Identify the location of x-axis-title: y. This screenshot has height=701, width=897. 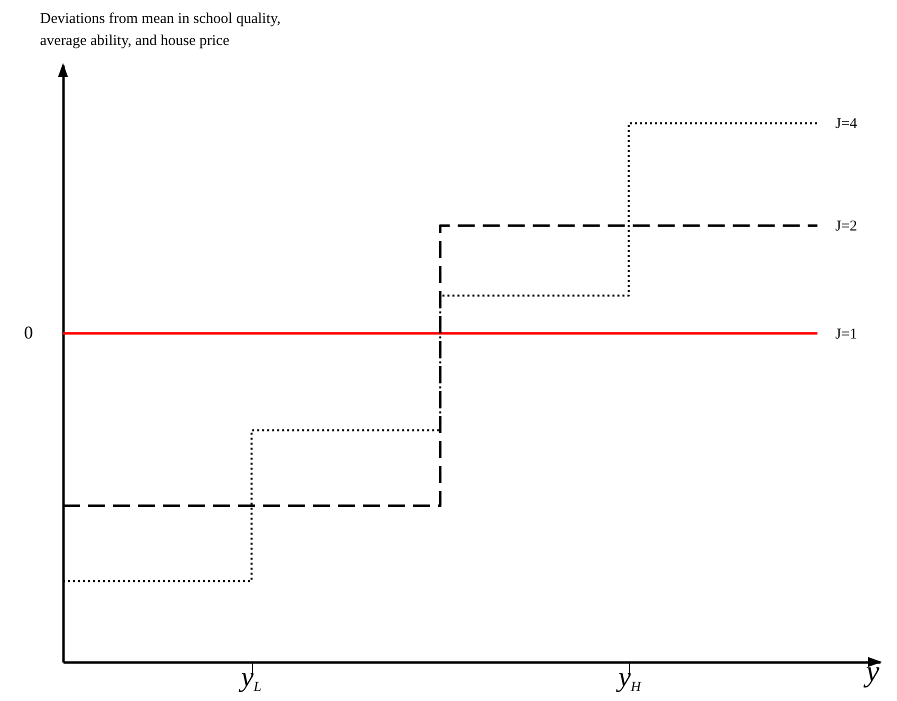
(873, 672).